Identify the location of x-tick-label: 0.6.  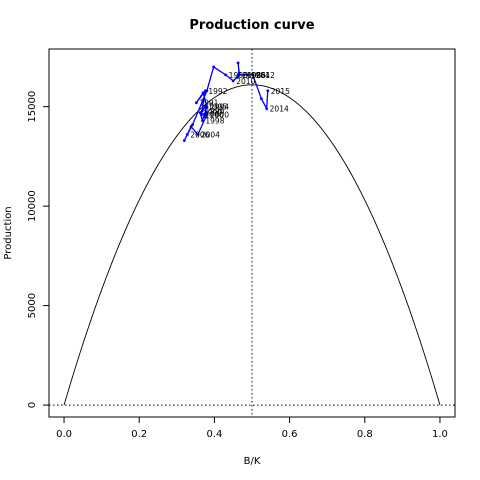
(290, 434).